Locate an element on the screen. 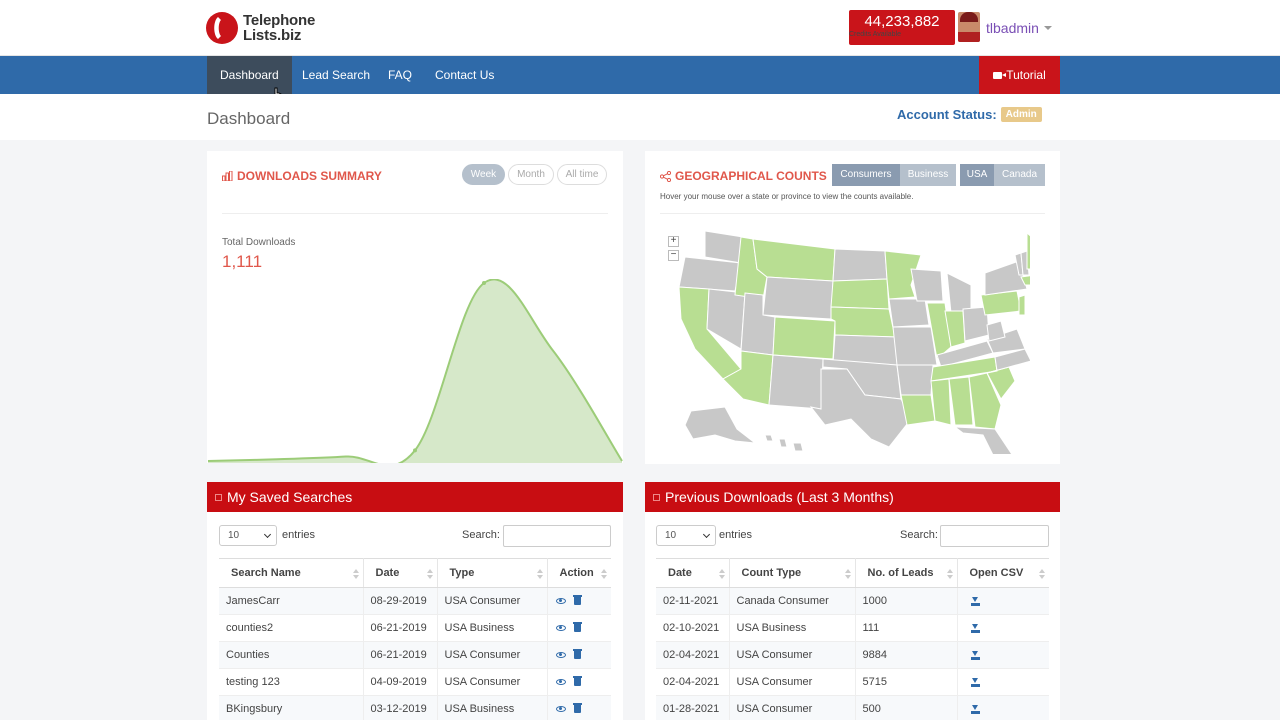  map-state-mt is located at coordinates (794, 260).